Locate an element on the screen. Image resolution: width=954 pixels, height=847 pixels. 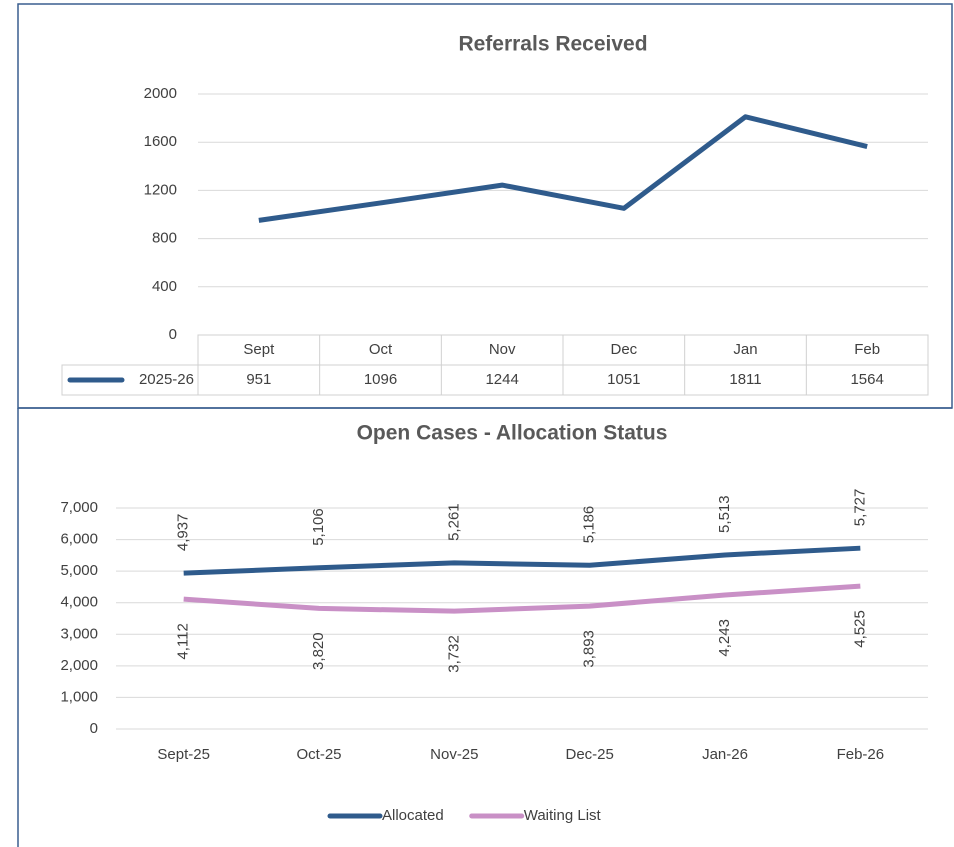
data-label: 4,525 is located at coordinates (859, 629).